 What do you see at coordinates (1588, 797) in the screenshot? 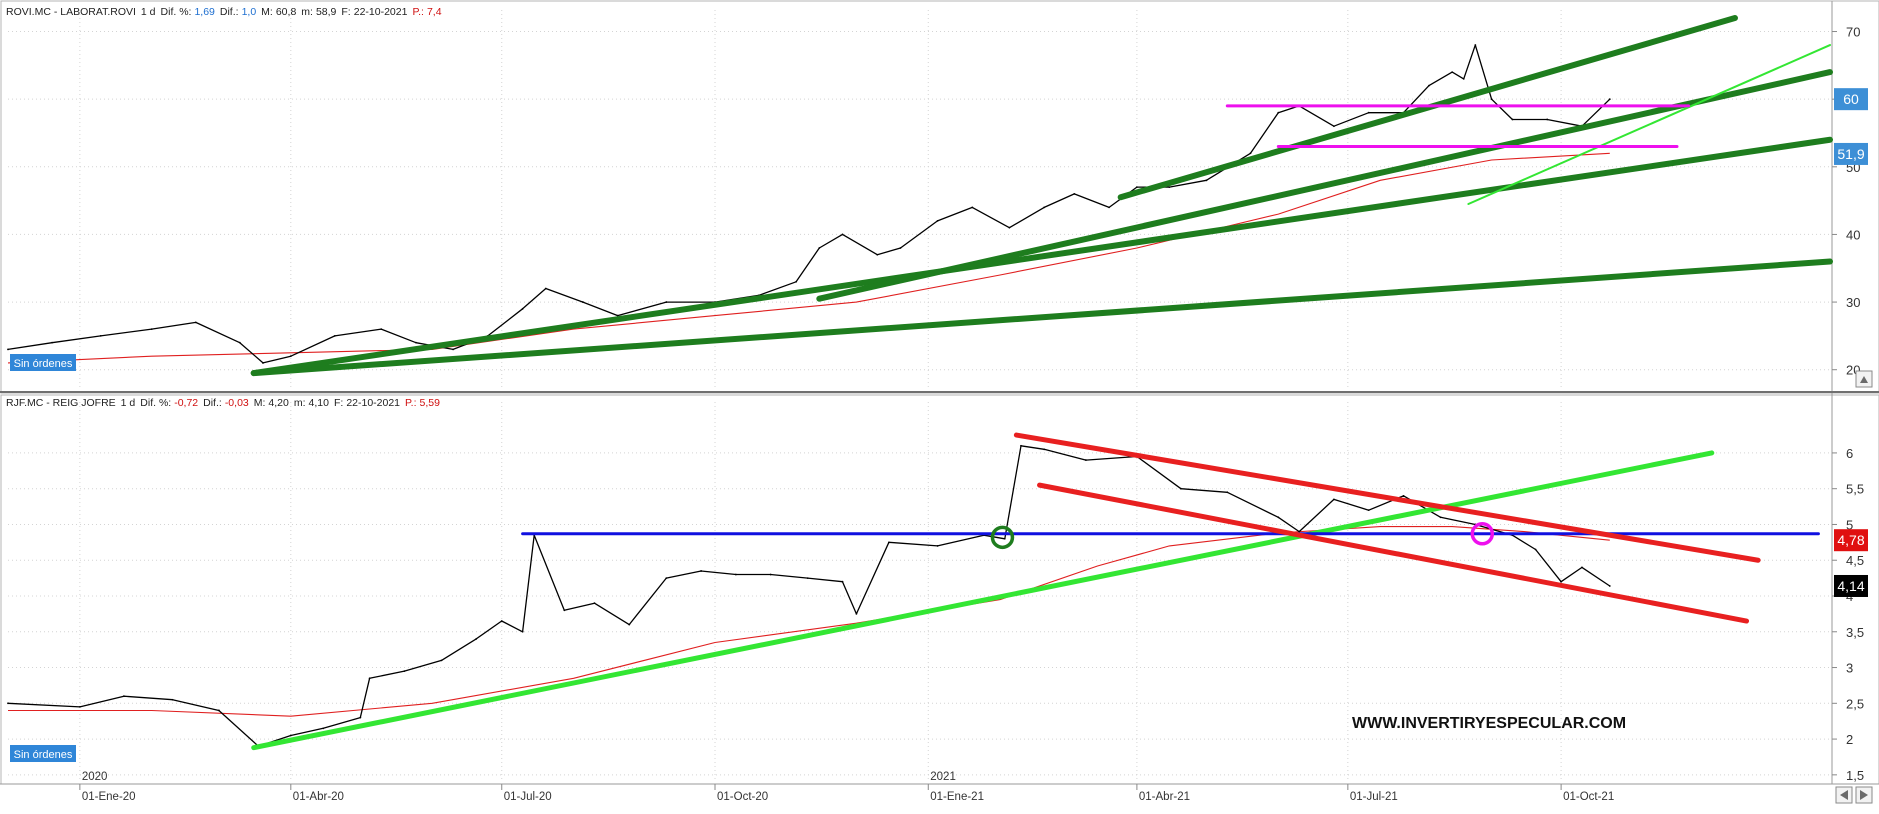
I see `x-tick-label-7: 01-Oct-21` at bounding box center [1588, 797].